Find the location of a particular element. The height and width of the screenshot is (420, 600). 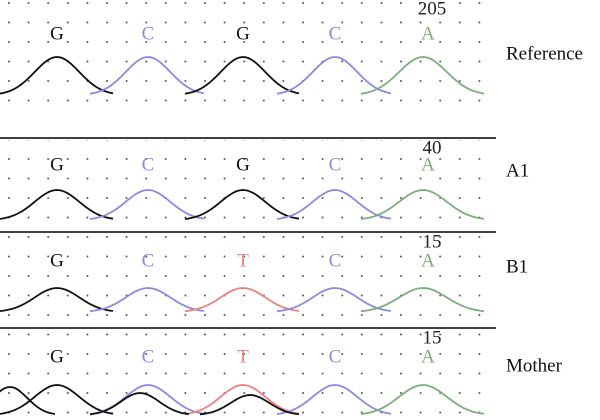

position-number: 40 is located at coordinates (432, 147).